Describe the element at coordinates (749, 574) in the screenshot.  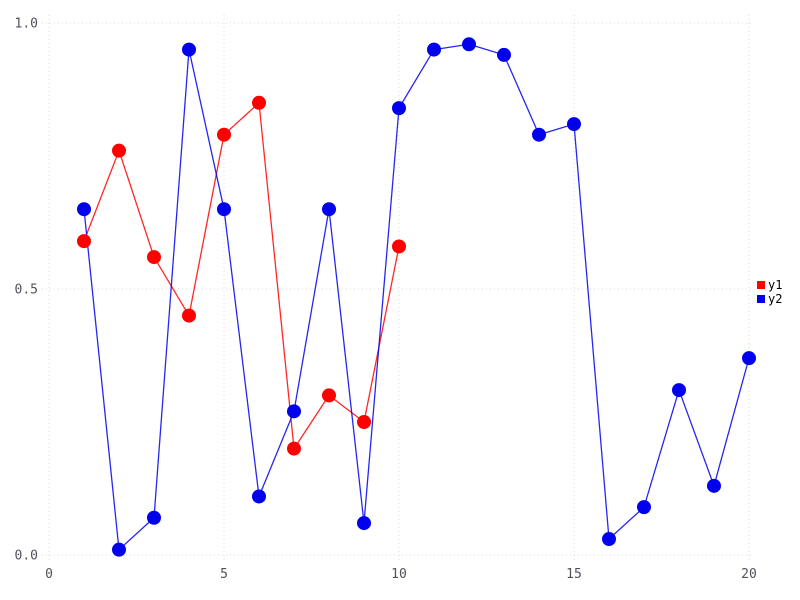
I see `x-tick-label: 20` at that location.